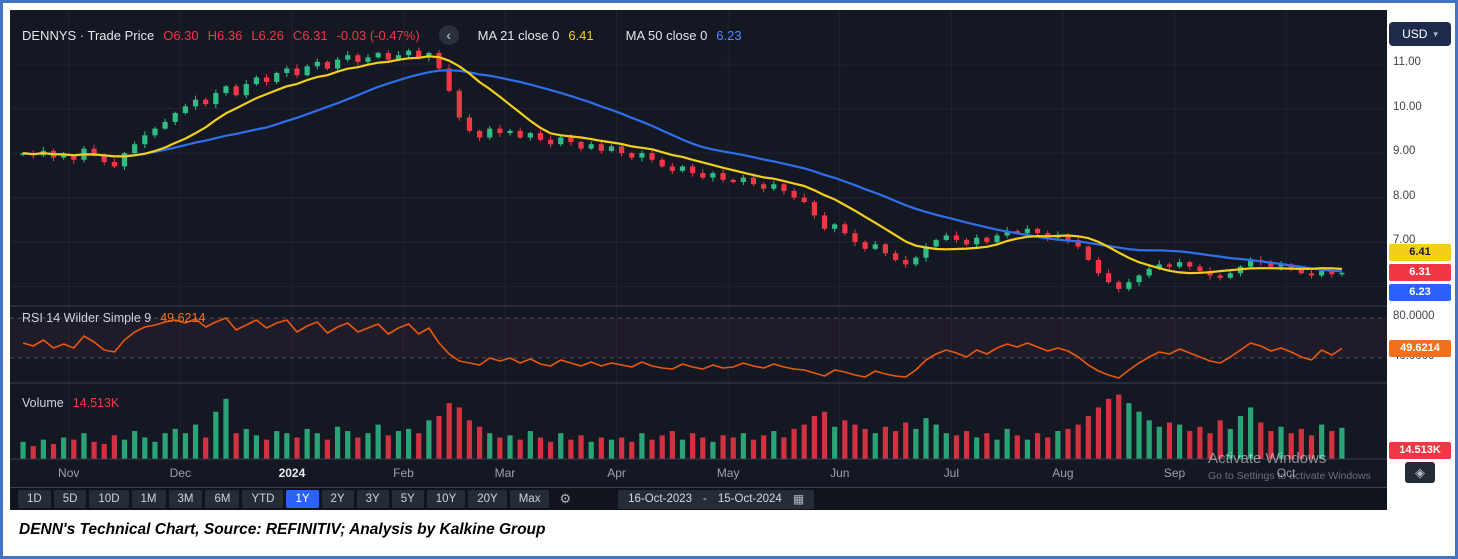  What do you see at coordinates (310, 35) in the screenshot?
I see `close-value: C6.31` at bounding box center [310, 35].